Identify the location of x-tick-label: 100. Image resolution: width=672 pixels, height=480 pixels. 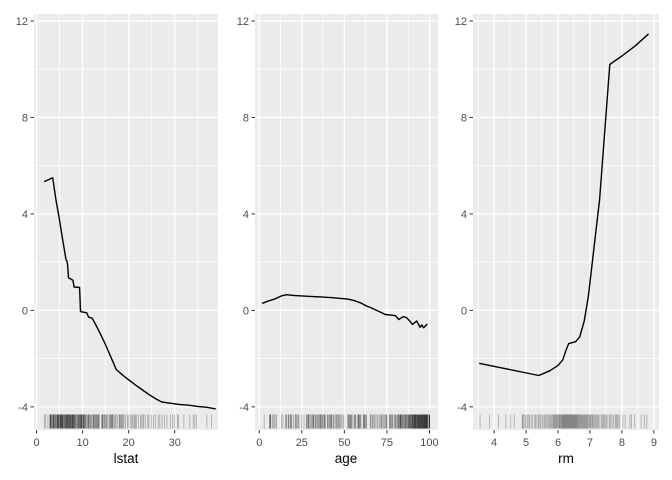
(429, 443).